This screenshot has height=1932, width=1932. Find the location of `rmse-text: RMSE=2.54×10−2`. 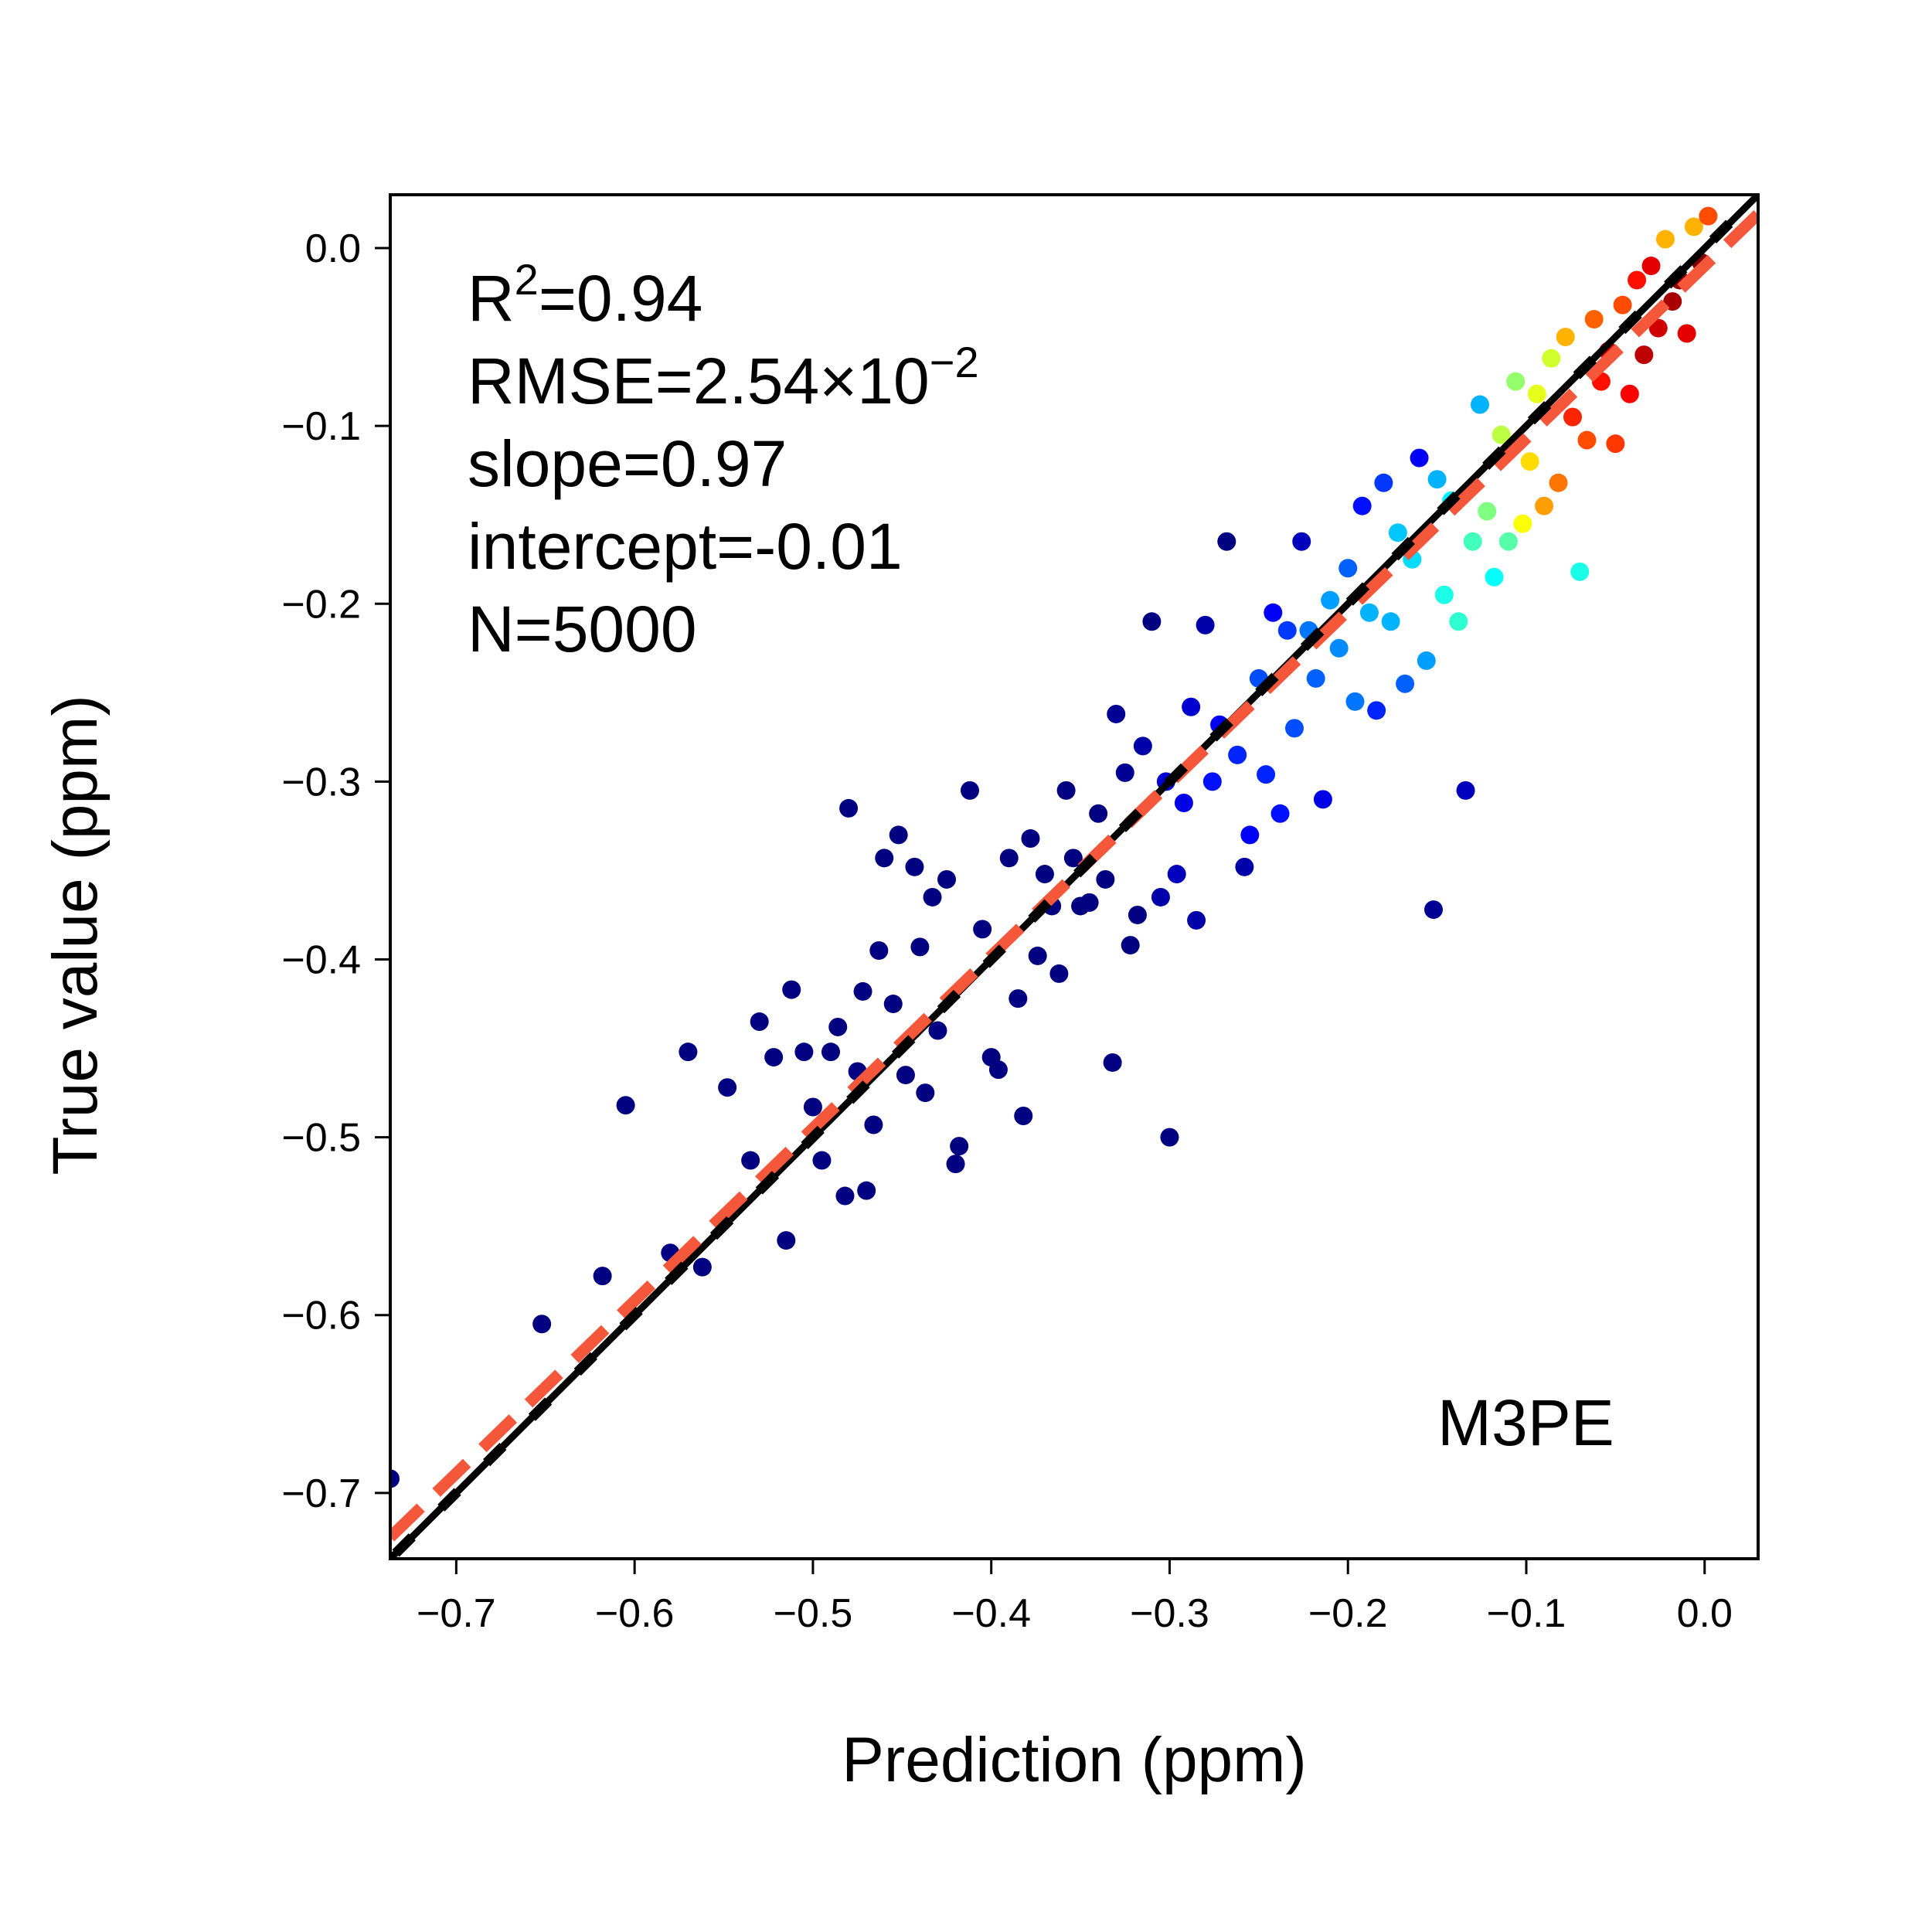

rmse-text: RMSE=2.54×10−2 is located at coordinates (724, 378).